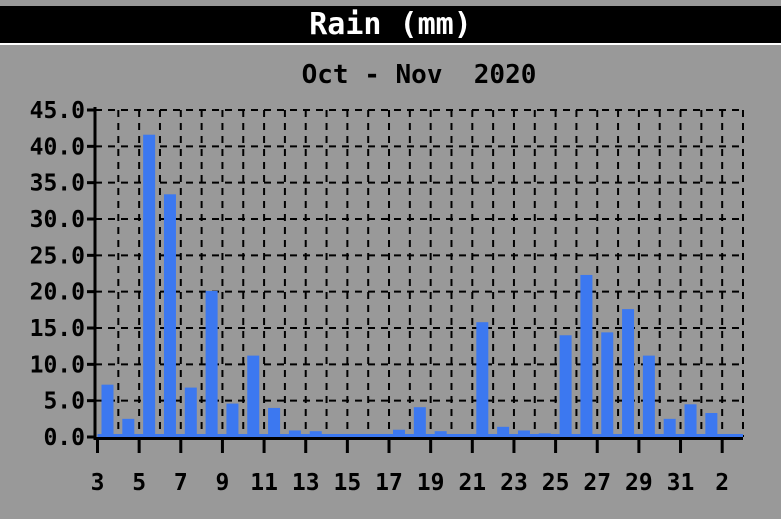  I want to click on x-tick-label: 3, so click(98, 483).